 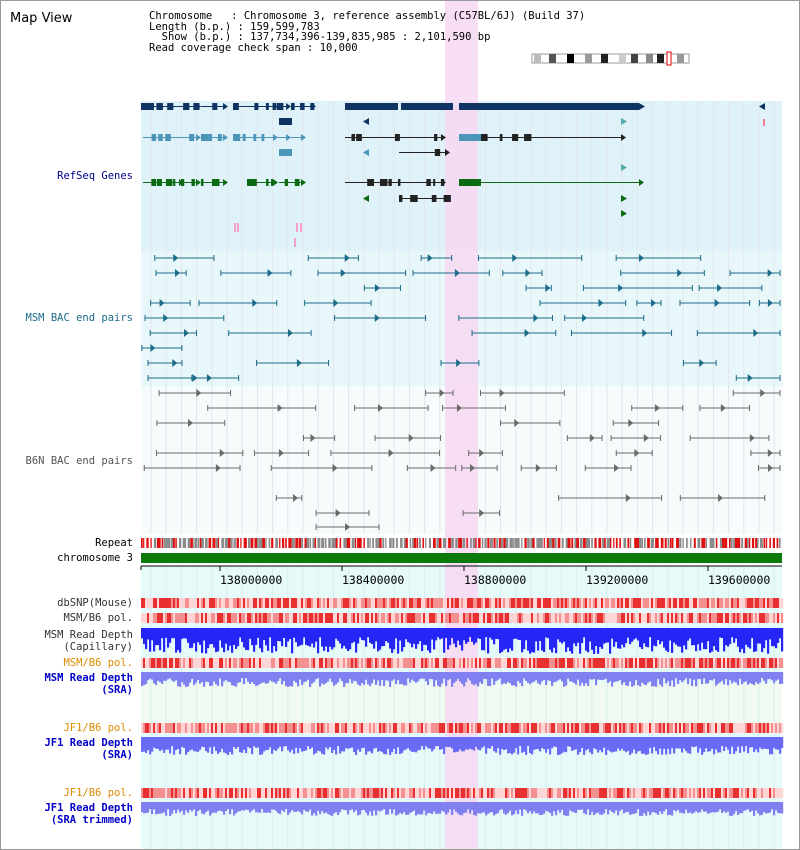 I want to click on track-label-b6n-bac: B6N BAC end pairs, so click(x=79, y=461).